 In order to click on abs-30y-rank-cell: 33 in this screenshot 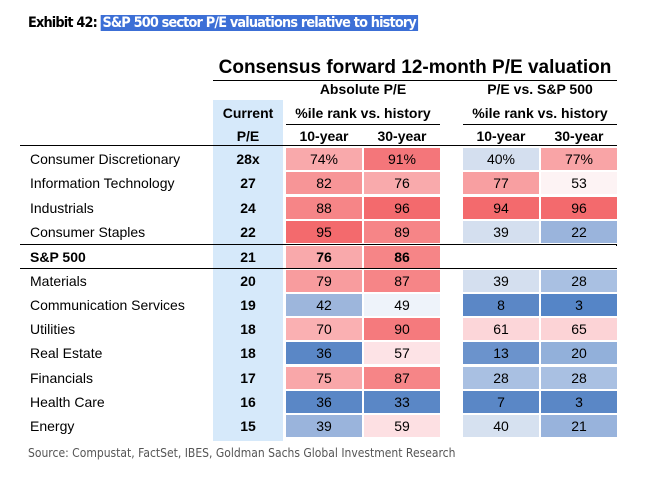, I will do `click(402, 402)`.